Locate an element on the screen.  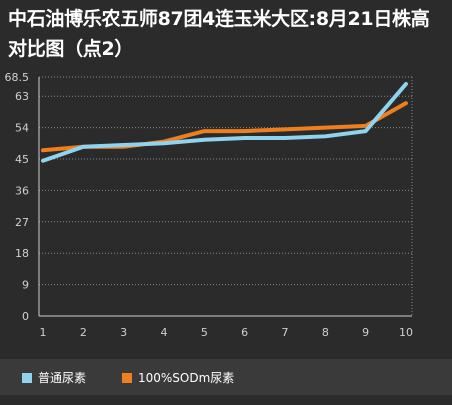
legend-item-series-1: 普通尿素 is located at coordinates (54, 377).